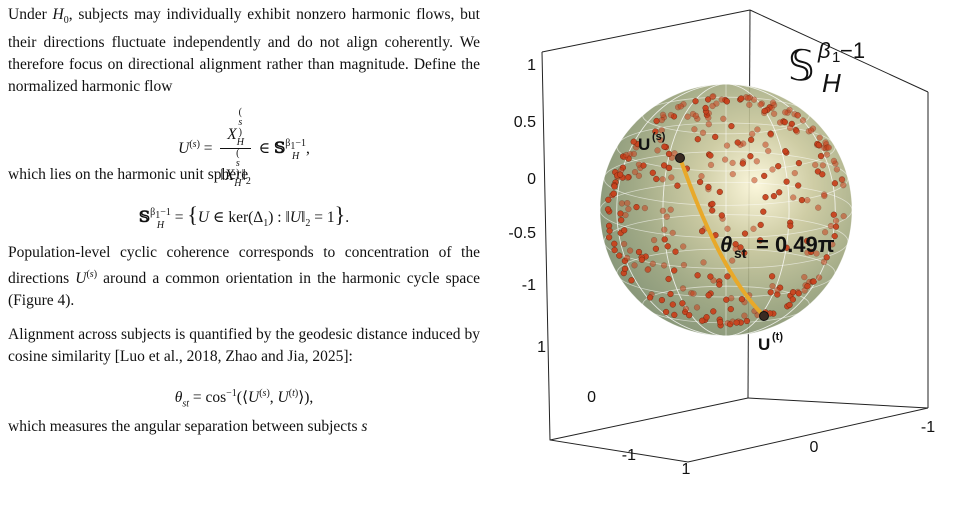 The height and width of the screenshot is (510, 969). Describe the element at coordinates (852, 50) in the screenshot. I see `svg-text: −1` at that location.